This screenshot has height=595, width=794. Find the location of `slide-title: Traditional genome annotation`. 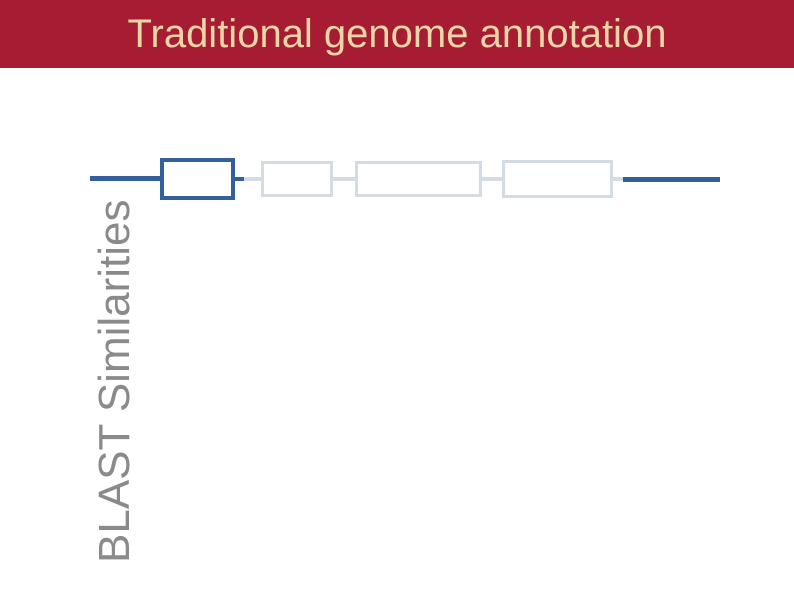

slide-title: Traditional genome annotation is located at coordinates (397, 33).